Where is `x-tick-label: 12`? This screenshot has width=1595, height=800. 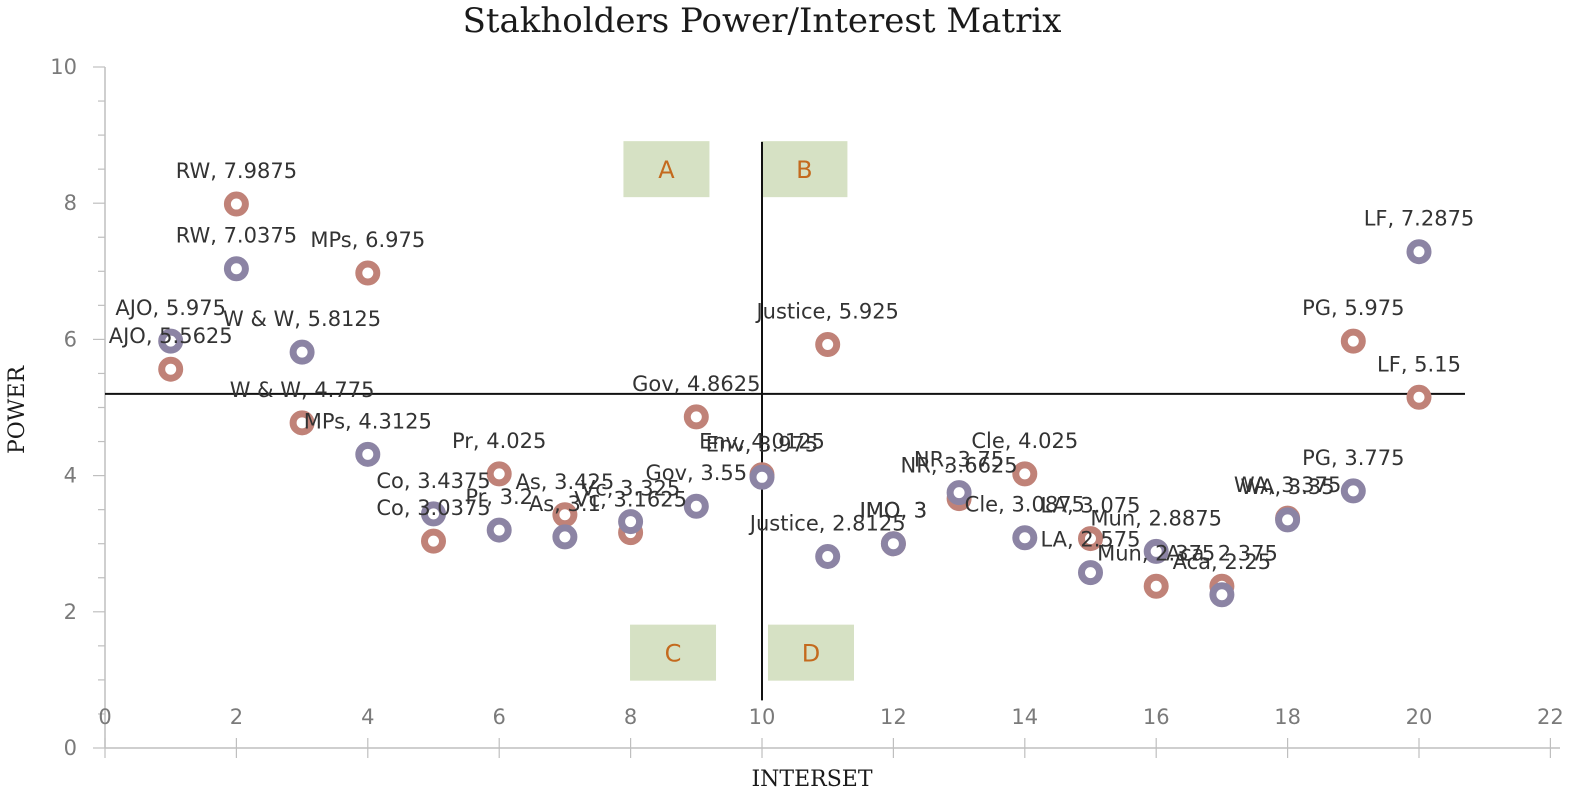
x-tick-label: 12 is located at coordinates (893, 717).